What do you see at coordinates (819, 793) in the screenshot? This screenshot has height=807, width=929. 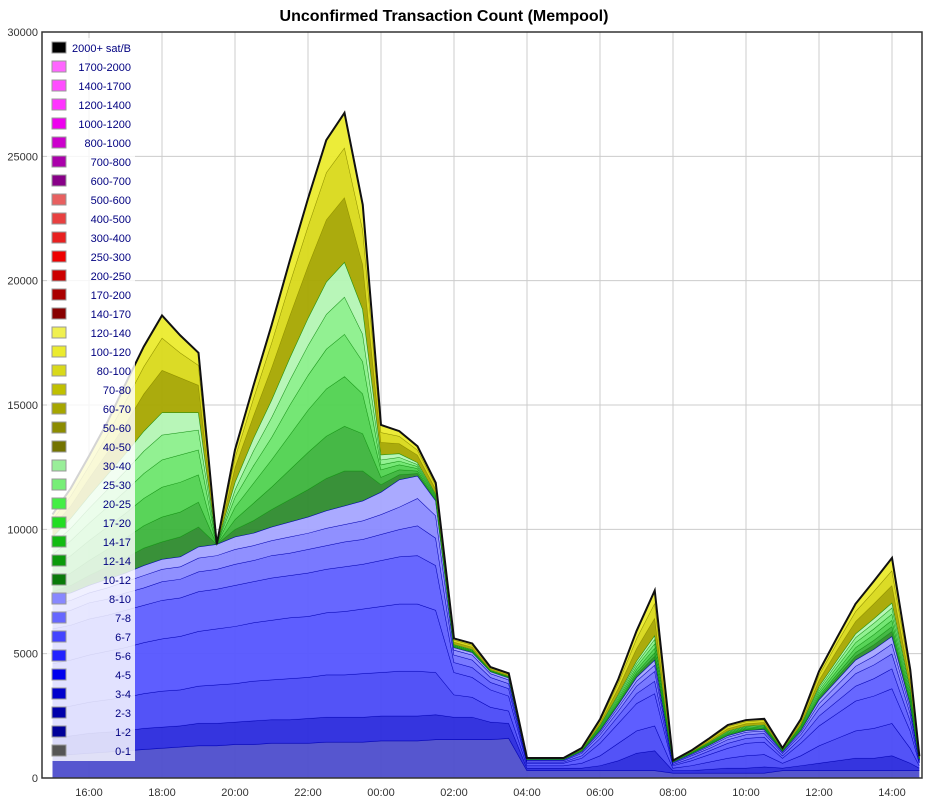 I see `x-tick-label: 12:00` at bounding box center [819, 793].